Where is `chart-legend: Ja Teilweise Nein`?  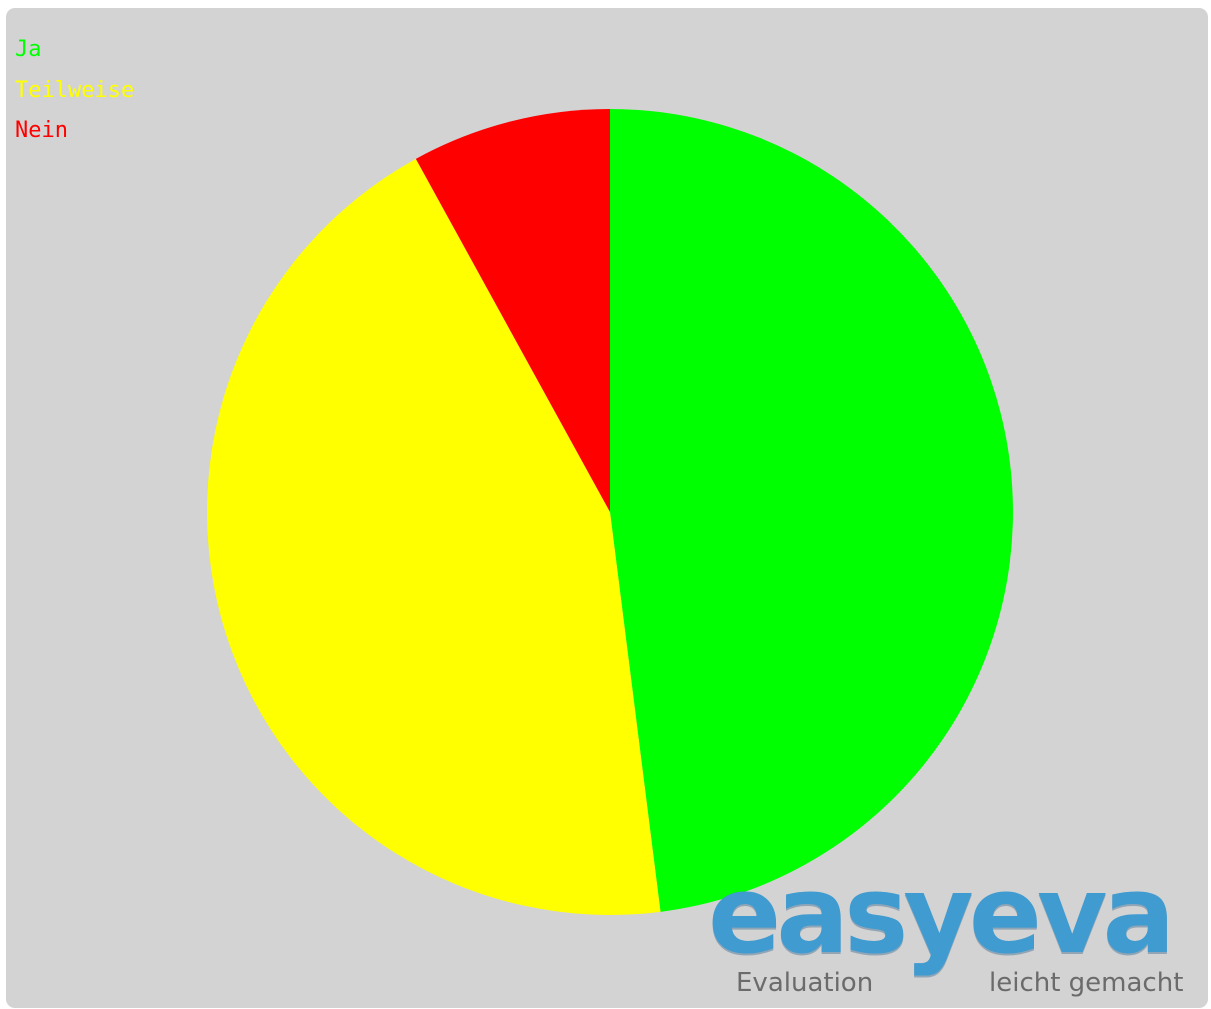
chart-legend: Ja Teilweise Nein is located at coordinates (74, 91).